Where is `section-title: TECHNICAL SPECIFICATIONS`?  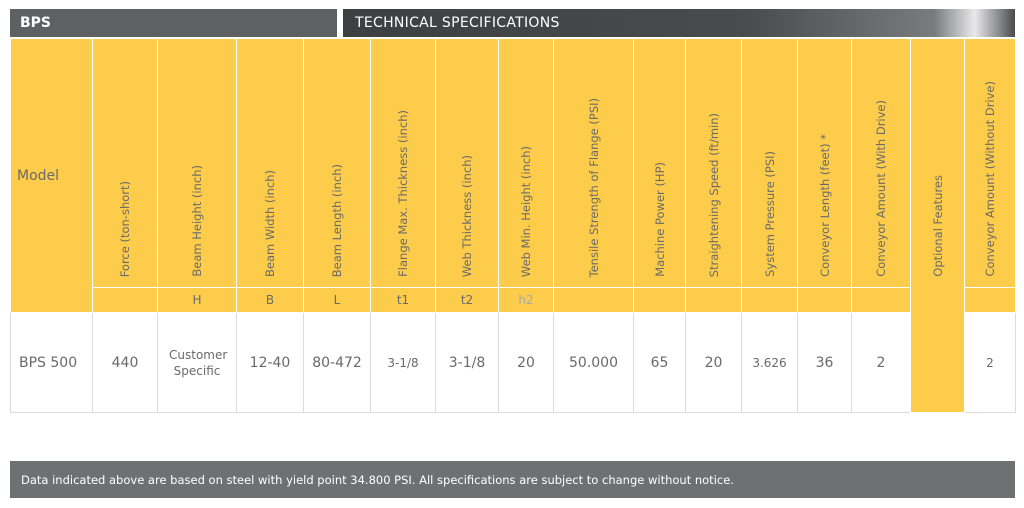 section-title: TECHNICAL SPECIFICATIONS is located at coordinates (679, 23).